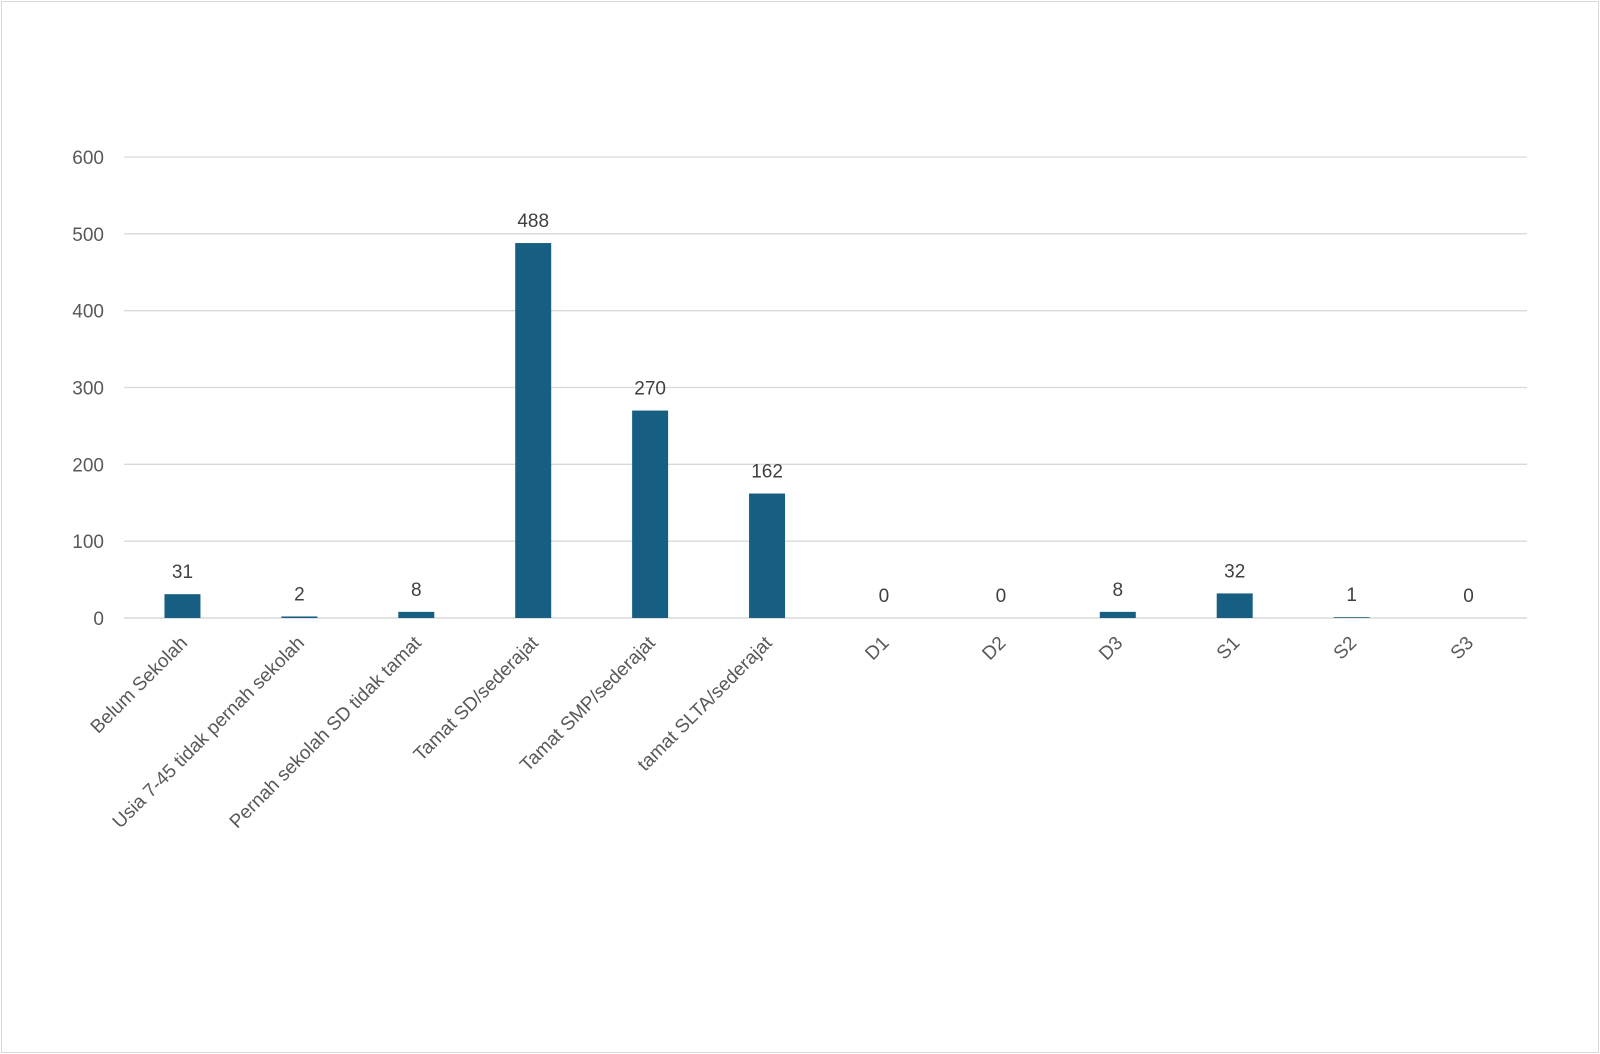 This screenshot has width=1600, height=1054. I want to click on x-tick-label: tamat SLTA/sederajat, so click(705, 703).